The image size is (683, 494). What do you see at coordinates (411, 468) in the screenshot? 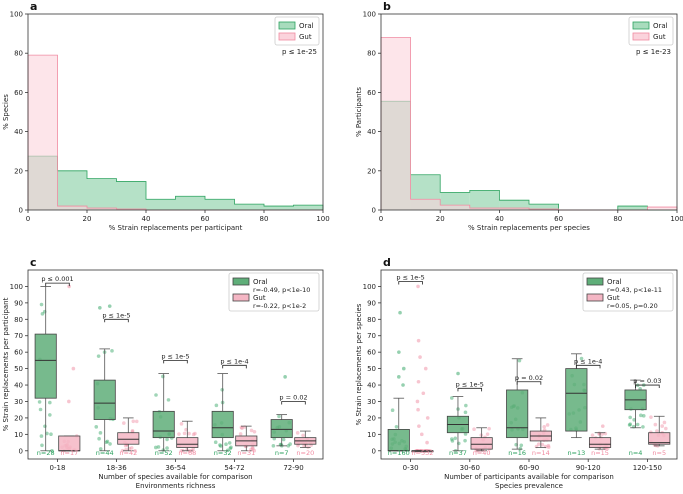
I see `x-tick-label: 0-30` at bounding box center [411, 468].